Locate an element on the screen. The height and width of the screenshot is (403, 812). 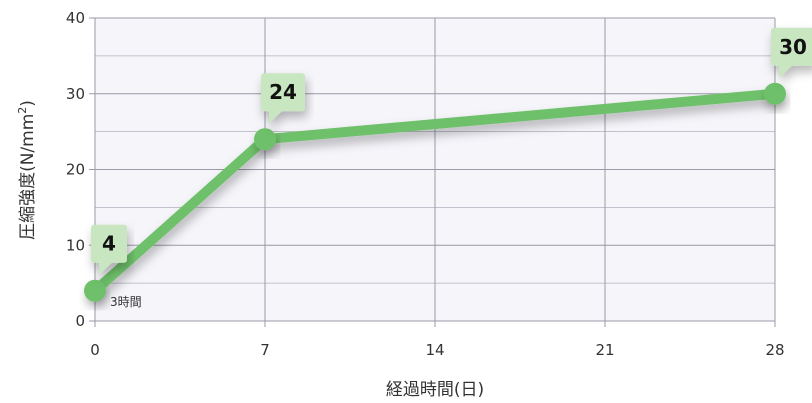
y-tick-label: 20 is located at coordinates (75, 170).